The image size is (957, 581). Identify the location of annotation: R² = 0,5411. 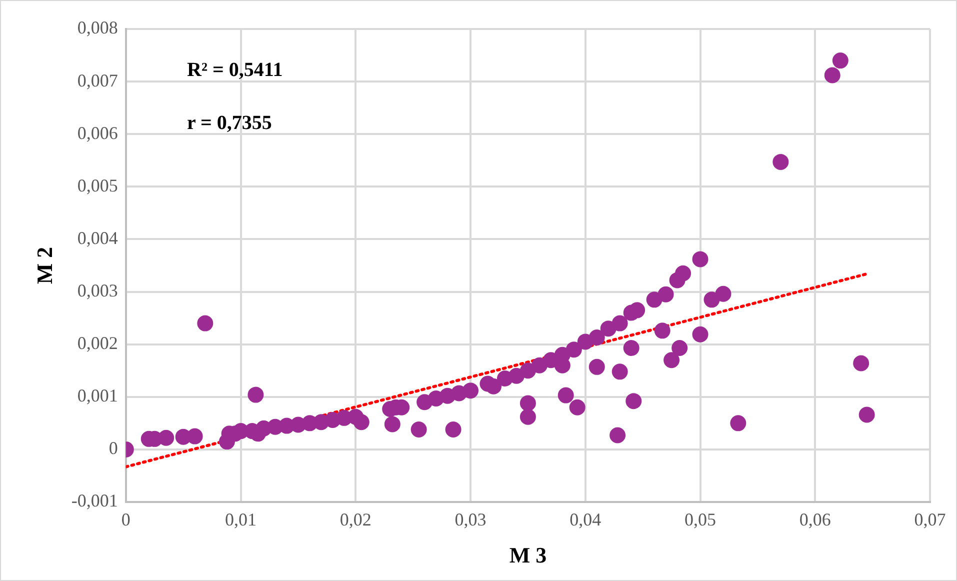
(235, 70).